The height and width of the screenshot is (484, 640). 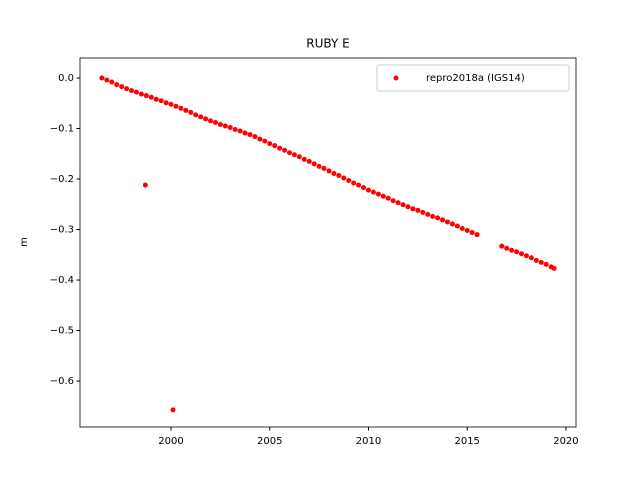 I want to click on y-tick-label: −0.2, so click(x=62, y=179).